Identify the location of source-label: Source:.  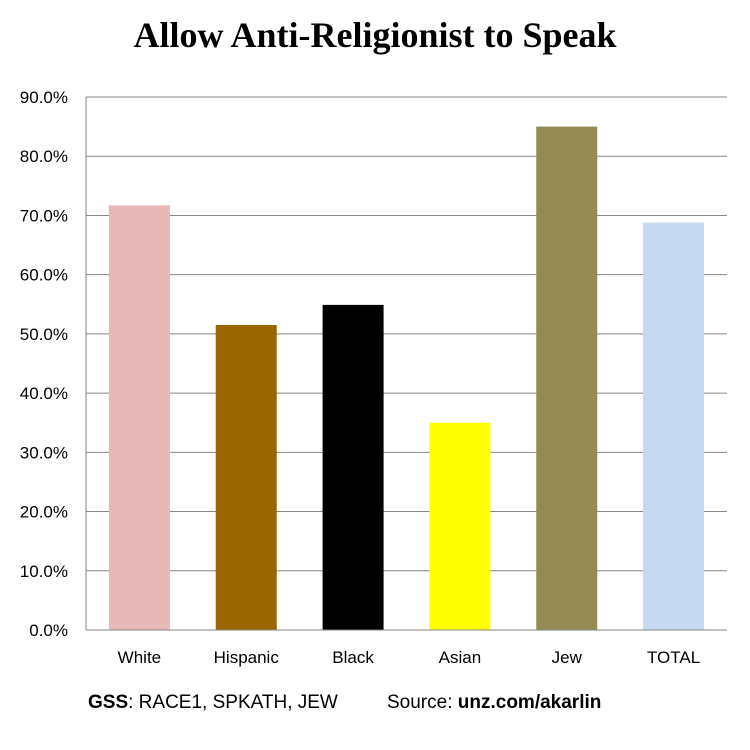
(422, 702).